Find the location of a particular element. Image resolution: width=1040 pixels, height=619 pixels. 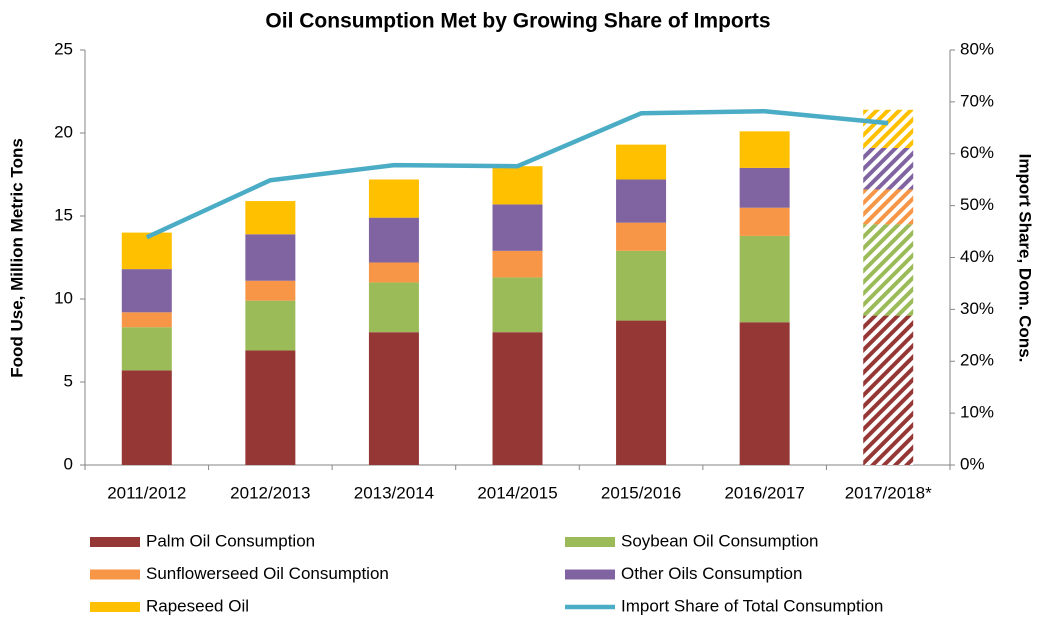

x-tick-label: 2017/2018* is located at coordinates (888, 492).